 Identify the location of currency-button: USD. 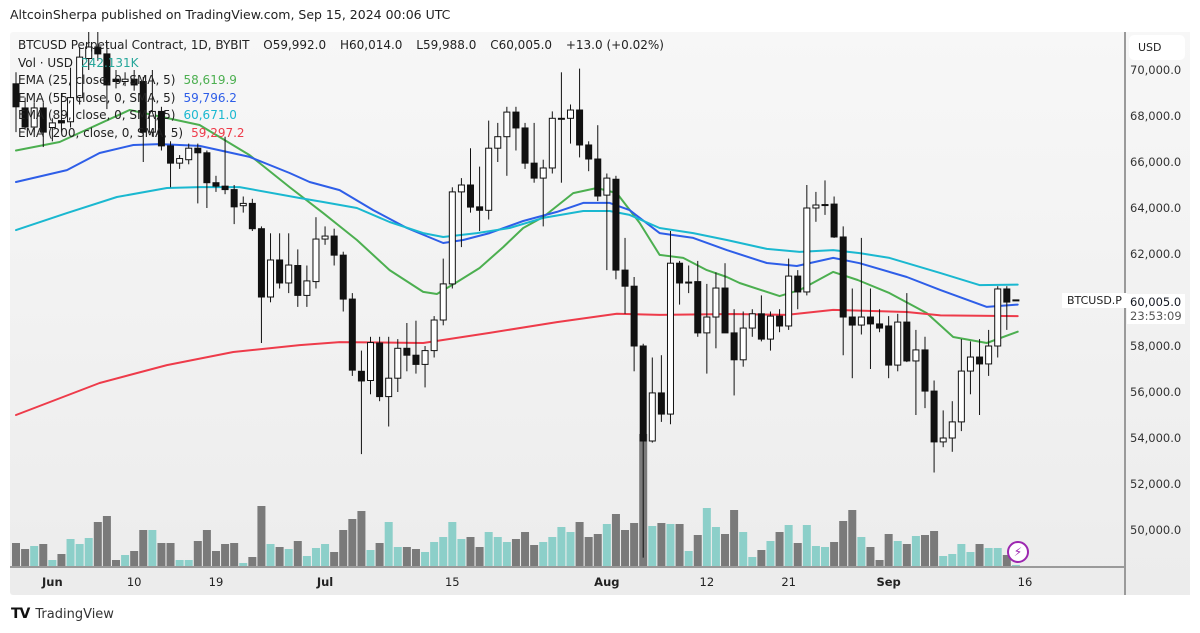
(1157, 47).